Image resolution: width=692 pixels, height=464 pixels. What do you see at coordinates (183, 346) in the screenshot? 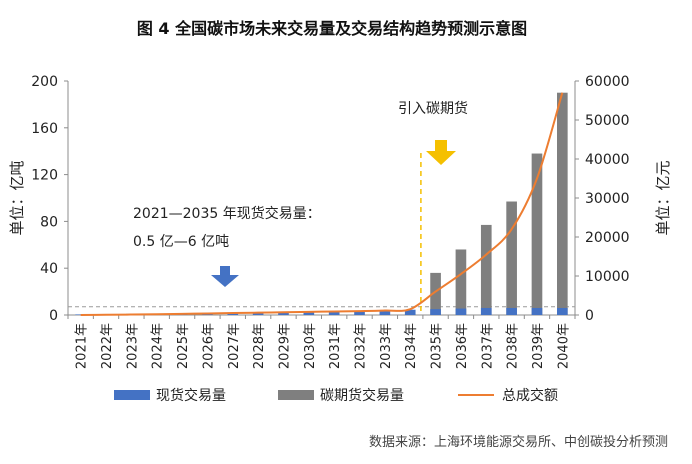
I see `x-tick-label: 2025年` at bounding box center [183, 346].